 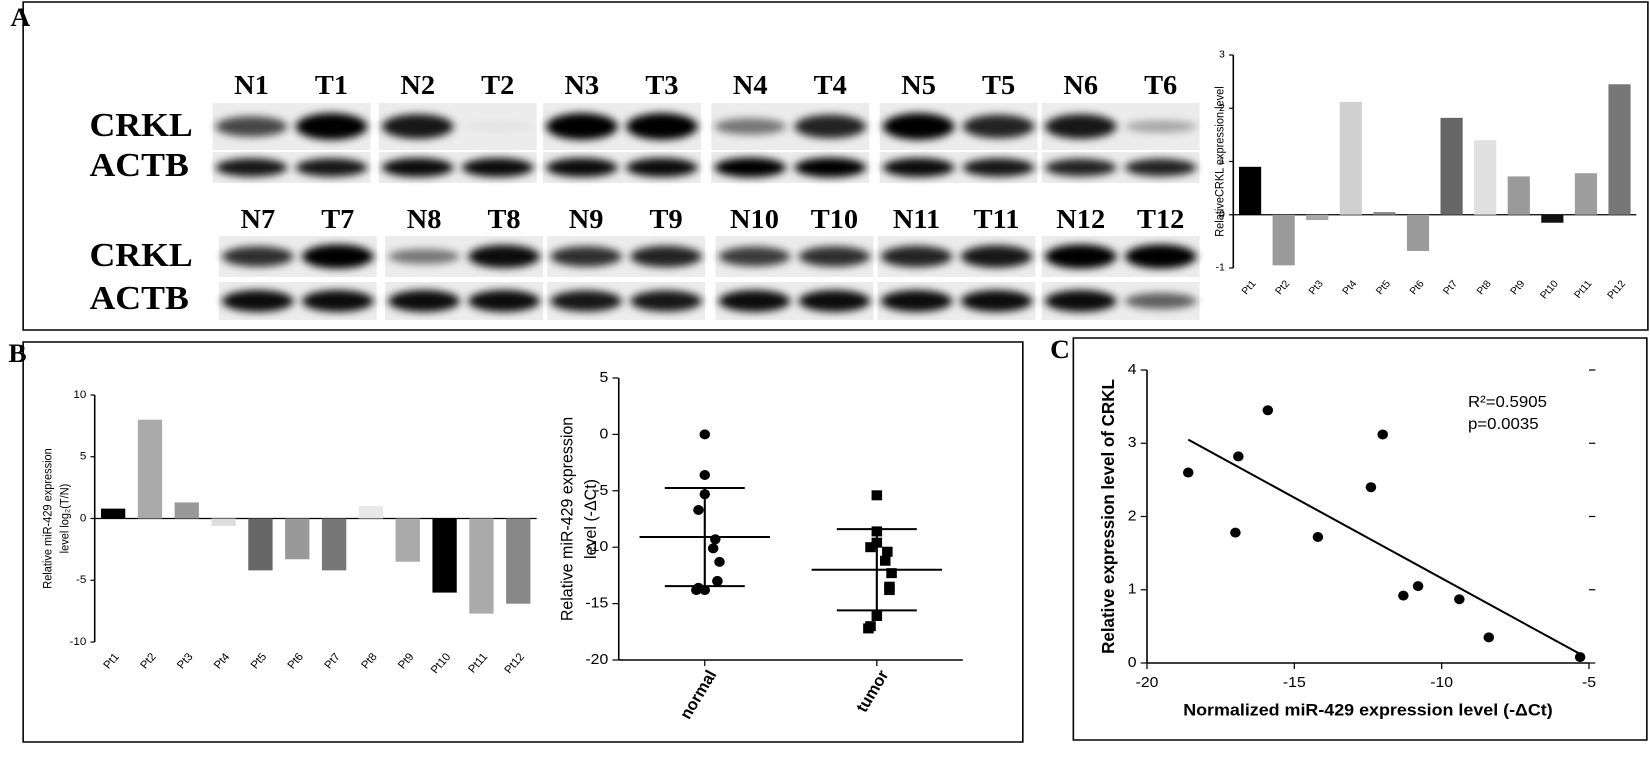 I want to click on y-tick-label: 5, so click(x=83, y=457).